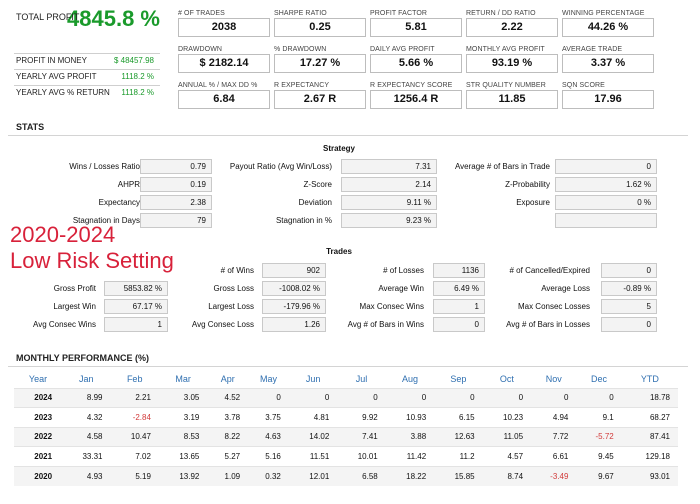  Describe the element at coordinates (183, 475) in the screenshot. I see `table-cell: 13.92` at that location.